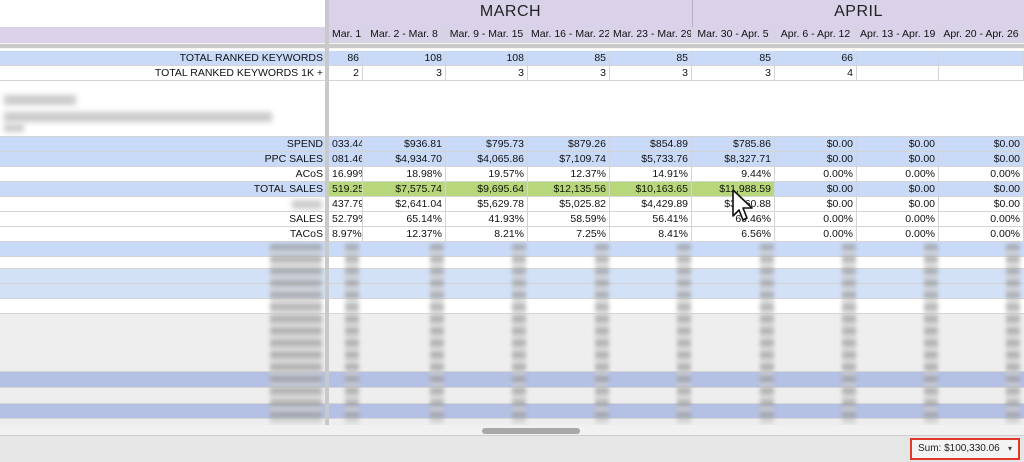 The image size is (1024, 462). Describe the element at coordinates (487, 159) in the screenshot. I see `table-cell: $4,065.86` at that location.